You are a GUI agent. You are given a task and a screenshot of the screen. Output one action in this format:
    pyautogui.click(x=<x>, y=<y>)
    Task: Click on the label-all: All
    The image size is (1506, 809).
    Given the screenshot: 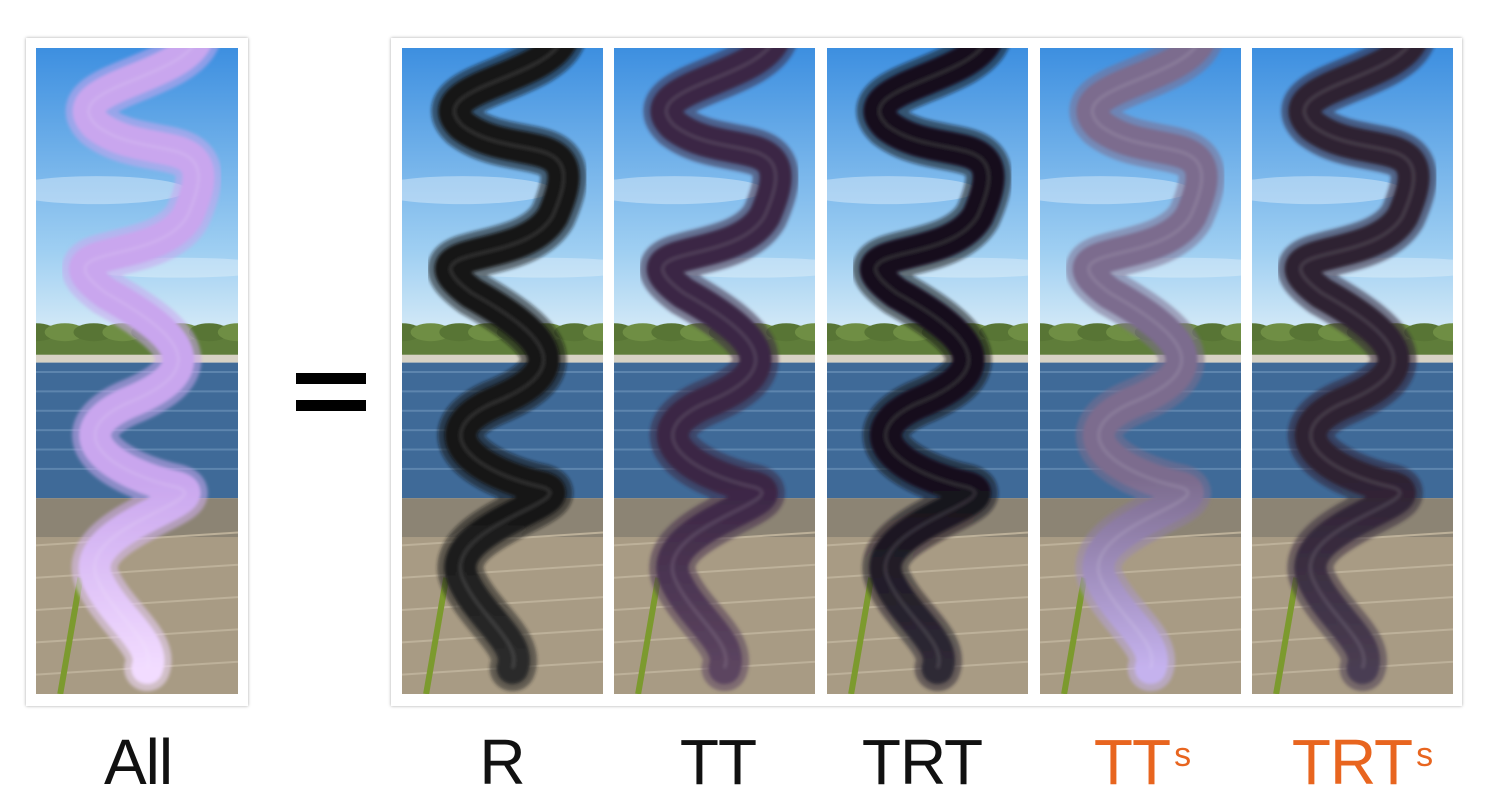 What is the action you would take?
    pyautogui.click(x=138, y=762)
    